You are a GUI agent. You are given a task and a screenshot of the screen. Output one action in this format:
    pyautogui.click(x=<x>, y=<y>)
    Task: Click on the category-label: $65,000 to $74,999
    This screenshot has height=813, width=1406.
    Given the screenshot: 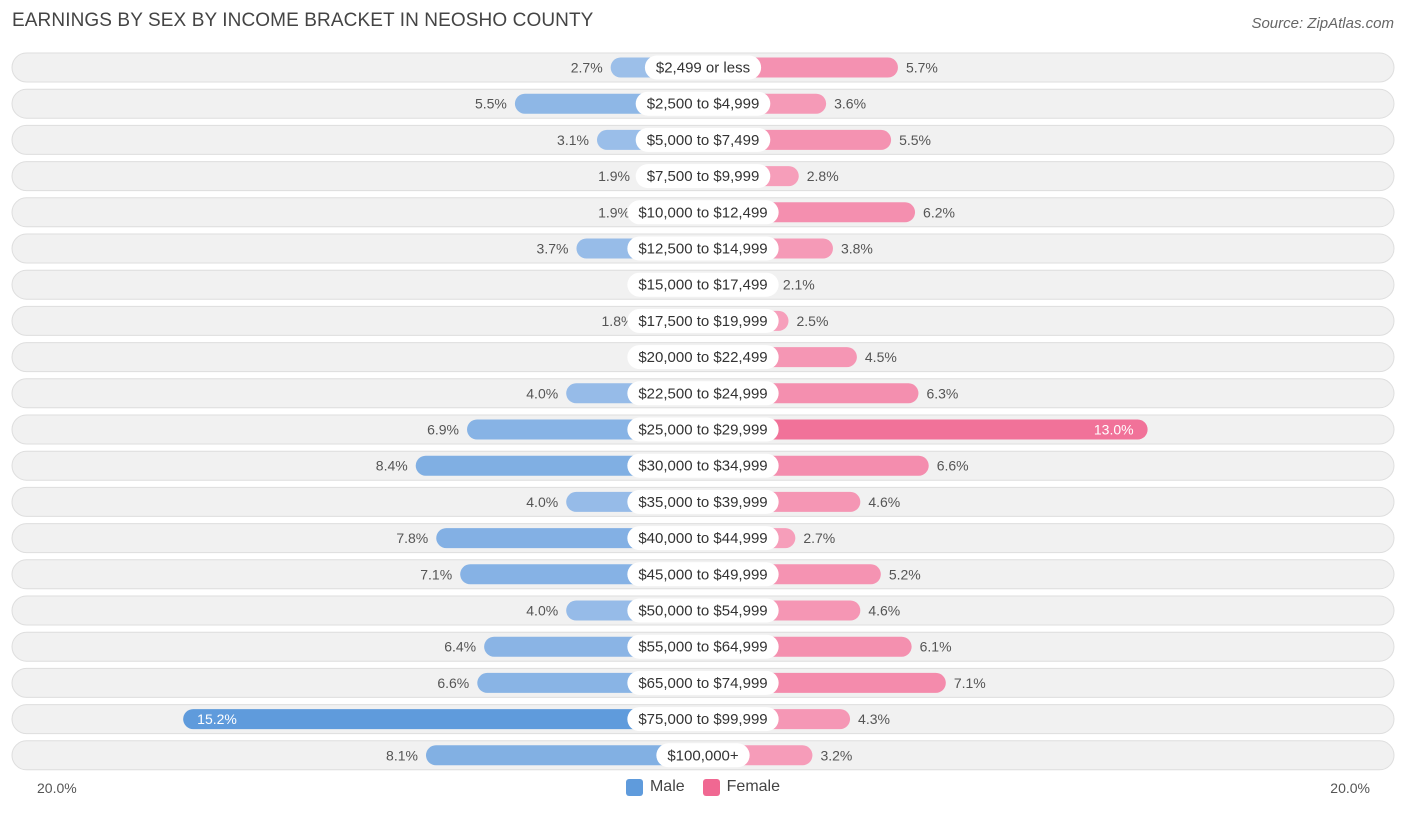 What is the action you would take?
    pyautogui.click(x=702, y=683)
    